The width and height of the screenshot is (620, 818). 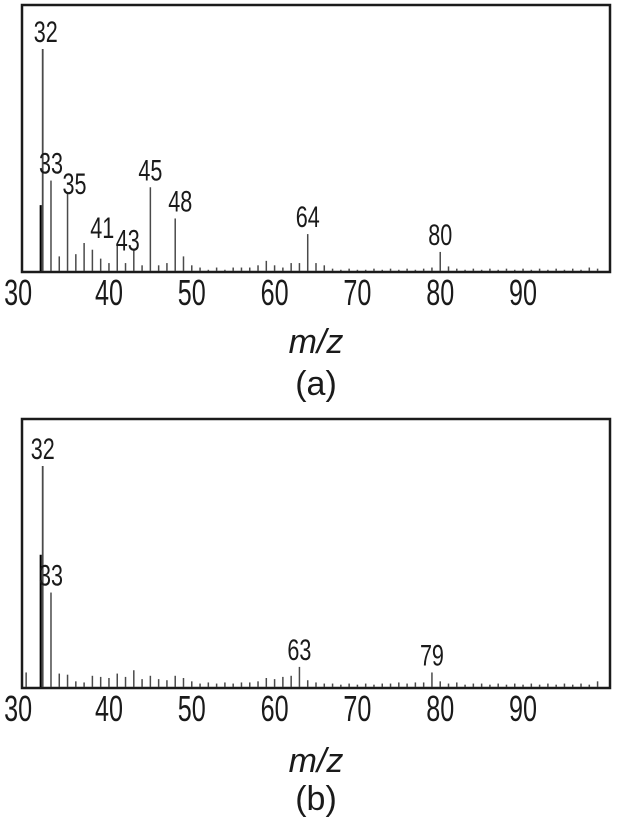 I want to click on tick-label-a-70: 70, so click(x=357, y=292).